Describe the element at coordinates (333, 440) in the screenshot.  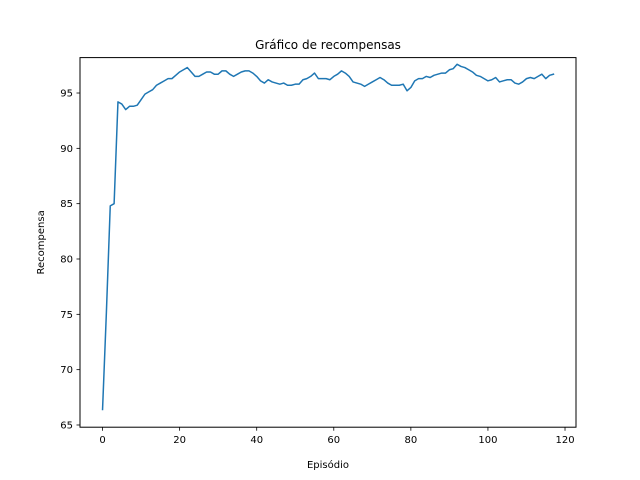
I see `x-tick-label: 60` at that location.